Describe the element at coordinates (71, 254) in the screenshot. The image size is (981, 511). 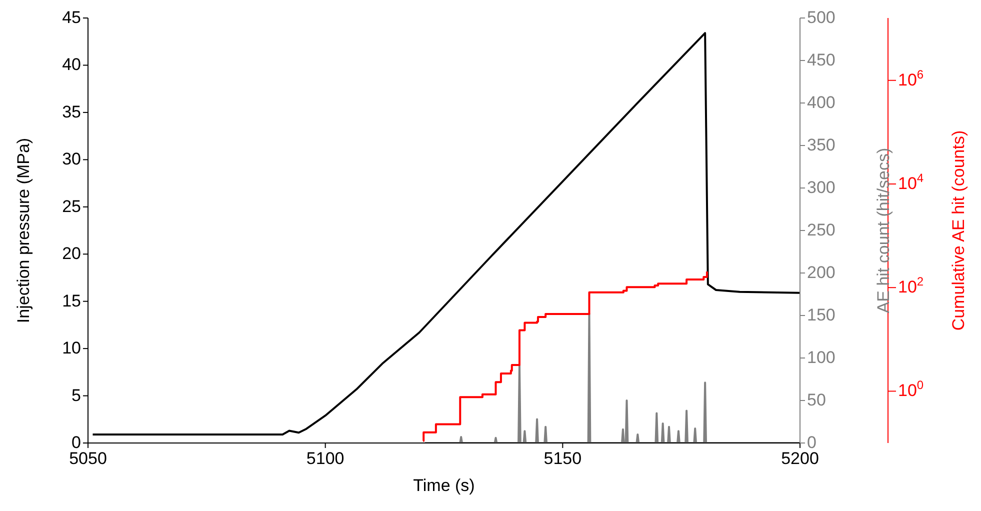
I see `y-tick-label: 20` at that location.